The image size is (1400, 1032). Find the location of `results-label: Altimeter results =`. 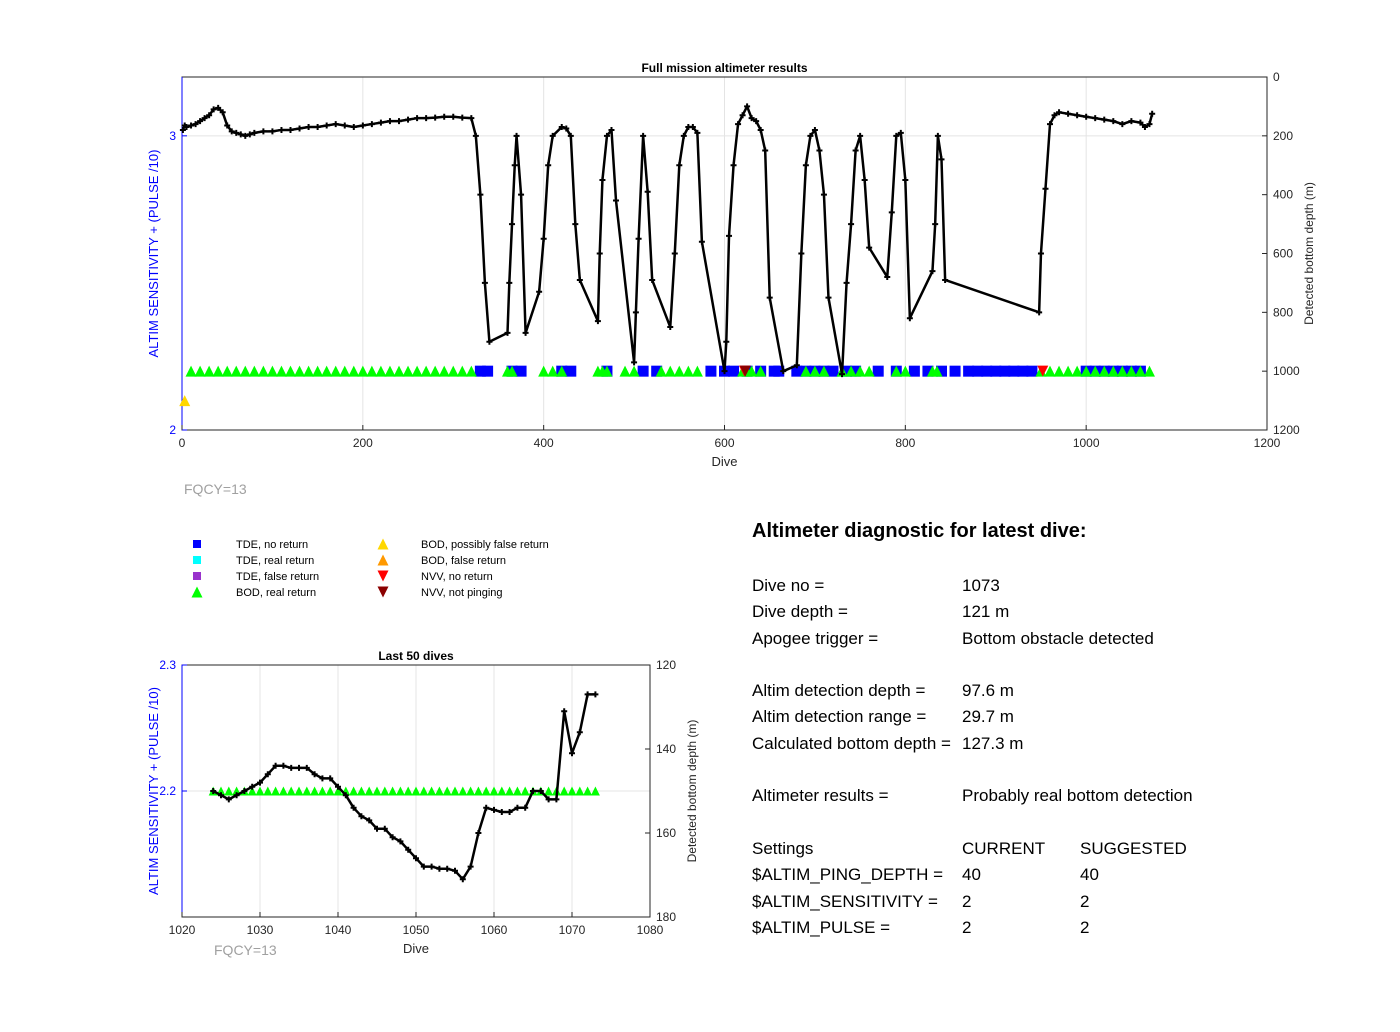

results-label: Altimeter results = is located at coordinates (820, 796).